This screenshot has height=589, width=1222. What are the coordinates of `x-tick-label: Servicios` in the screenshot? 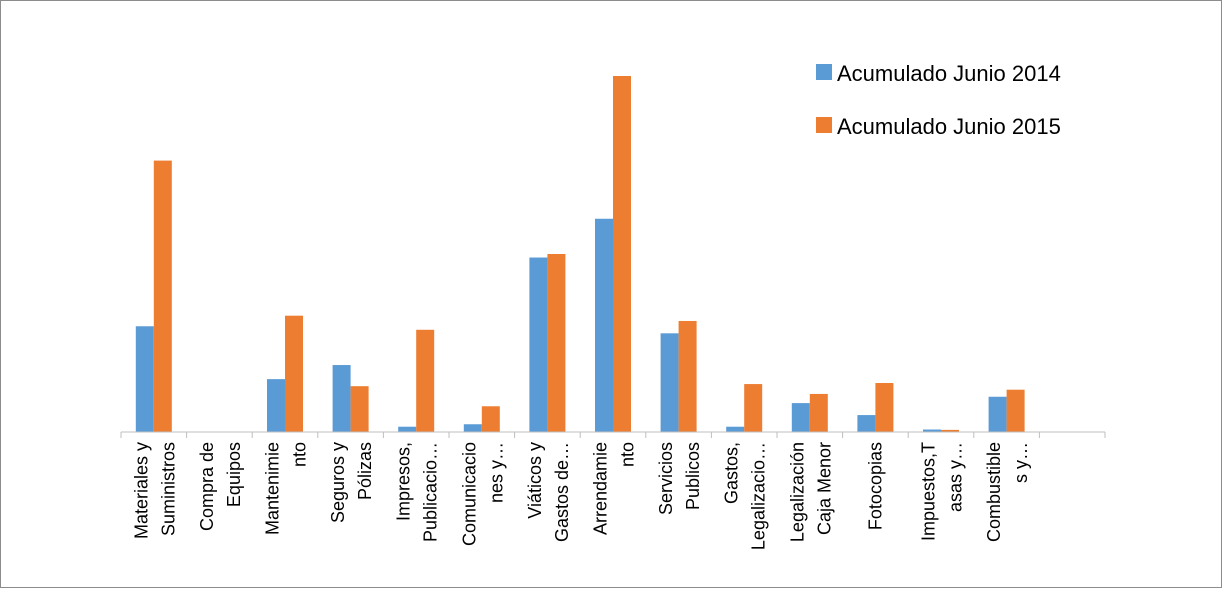 It's located at (666, 478).